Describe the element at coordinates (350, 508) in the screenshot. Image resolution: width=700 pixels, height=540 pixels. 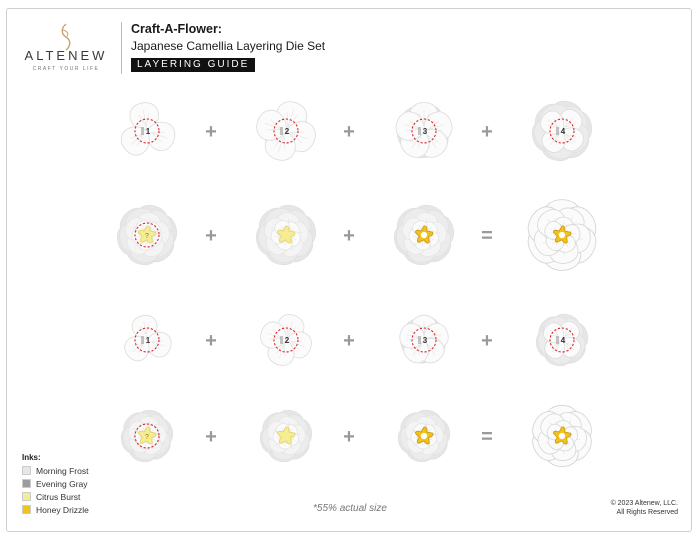
I see `scale-note: *55% actual size` at that location.